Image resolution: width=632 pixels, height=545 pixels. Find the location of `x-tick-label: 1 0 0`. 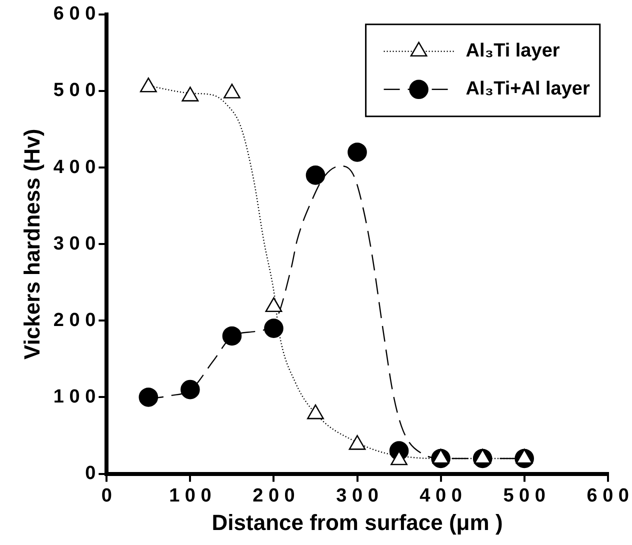

x-tick-label: 1 0 0 is located at coordinates (190, 495).